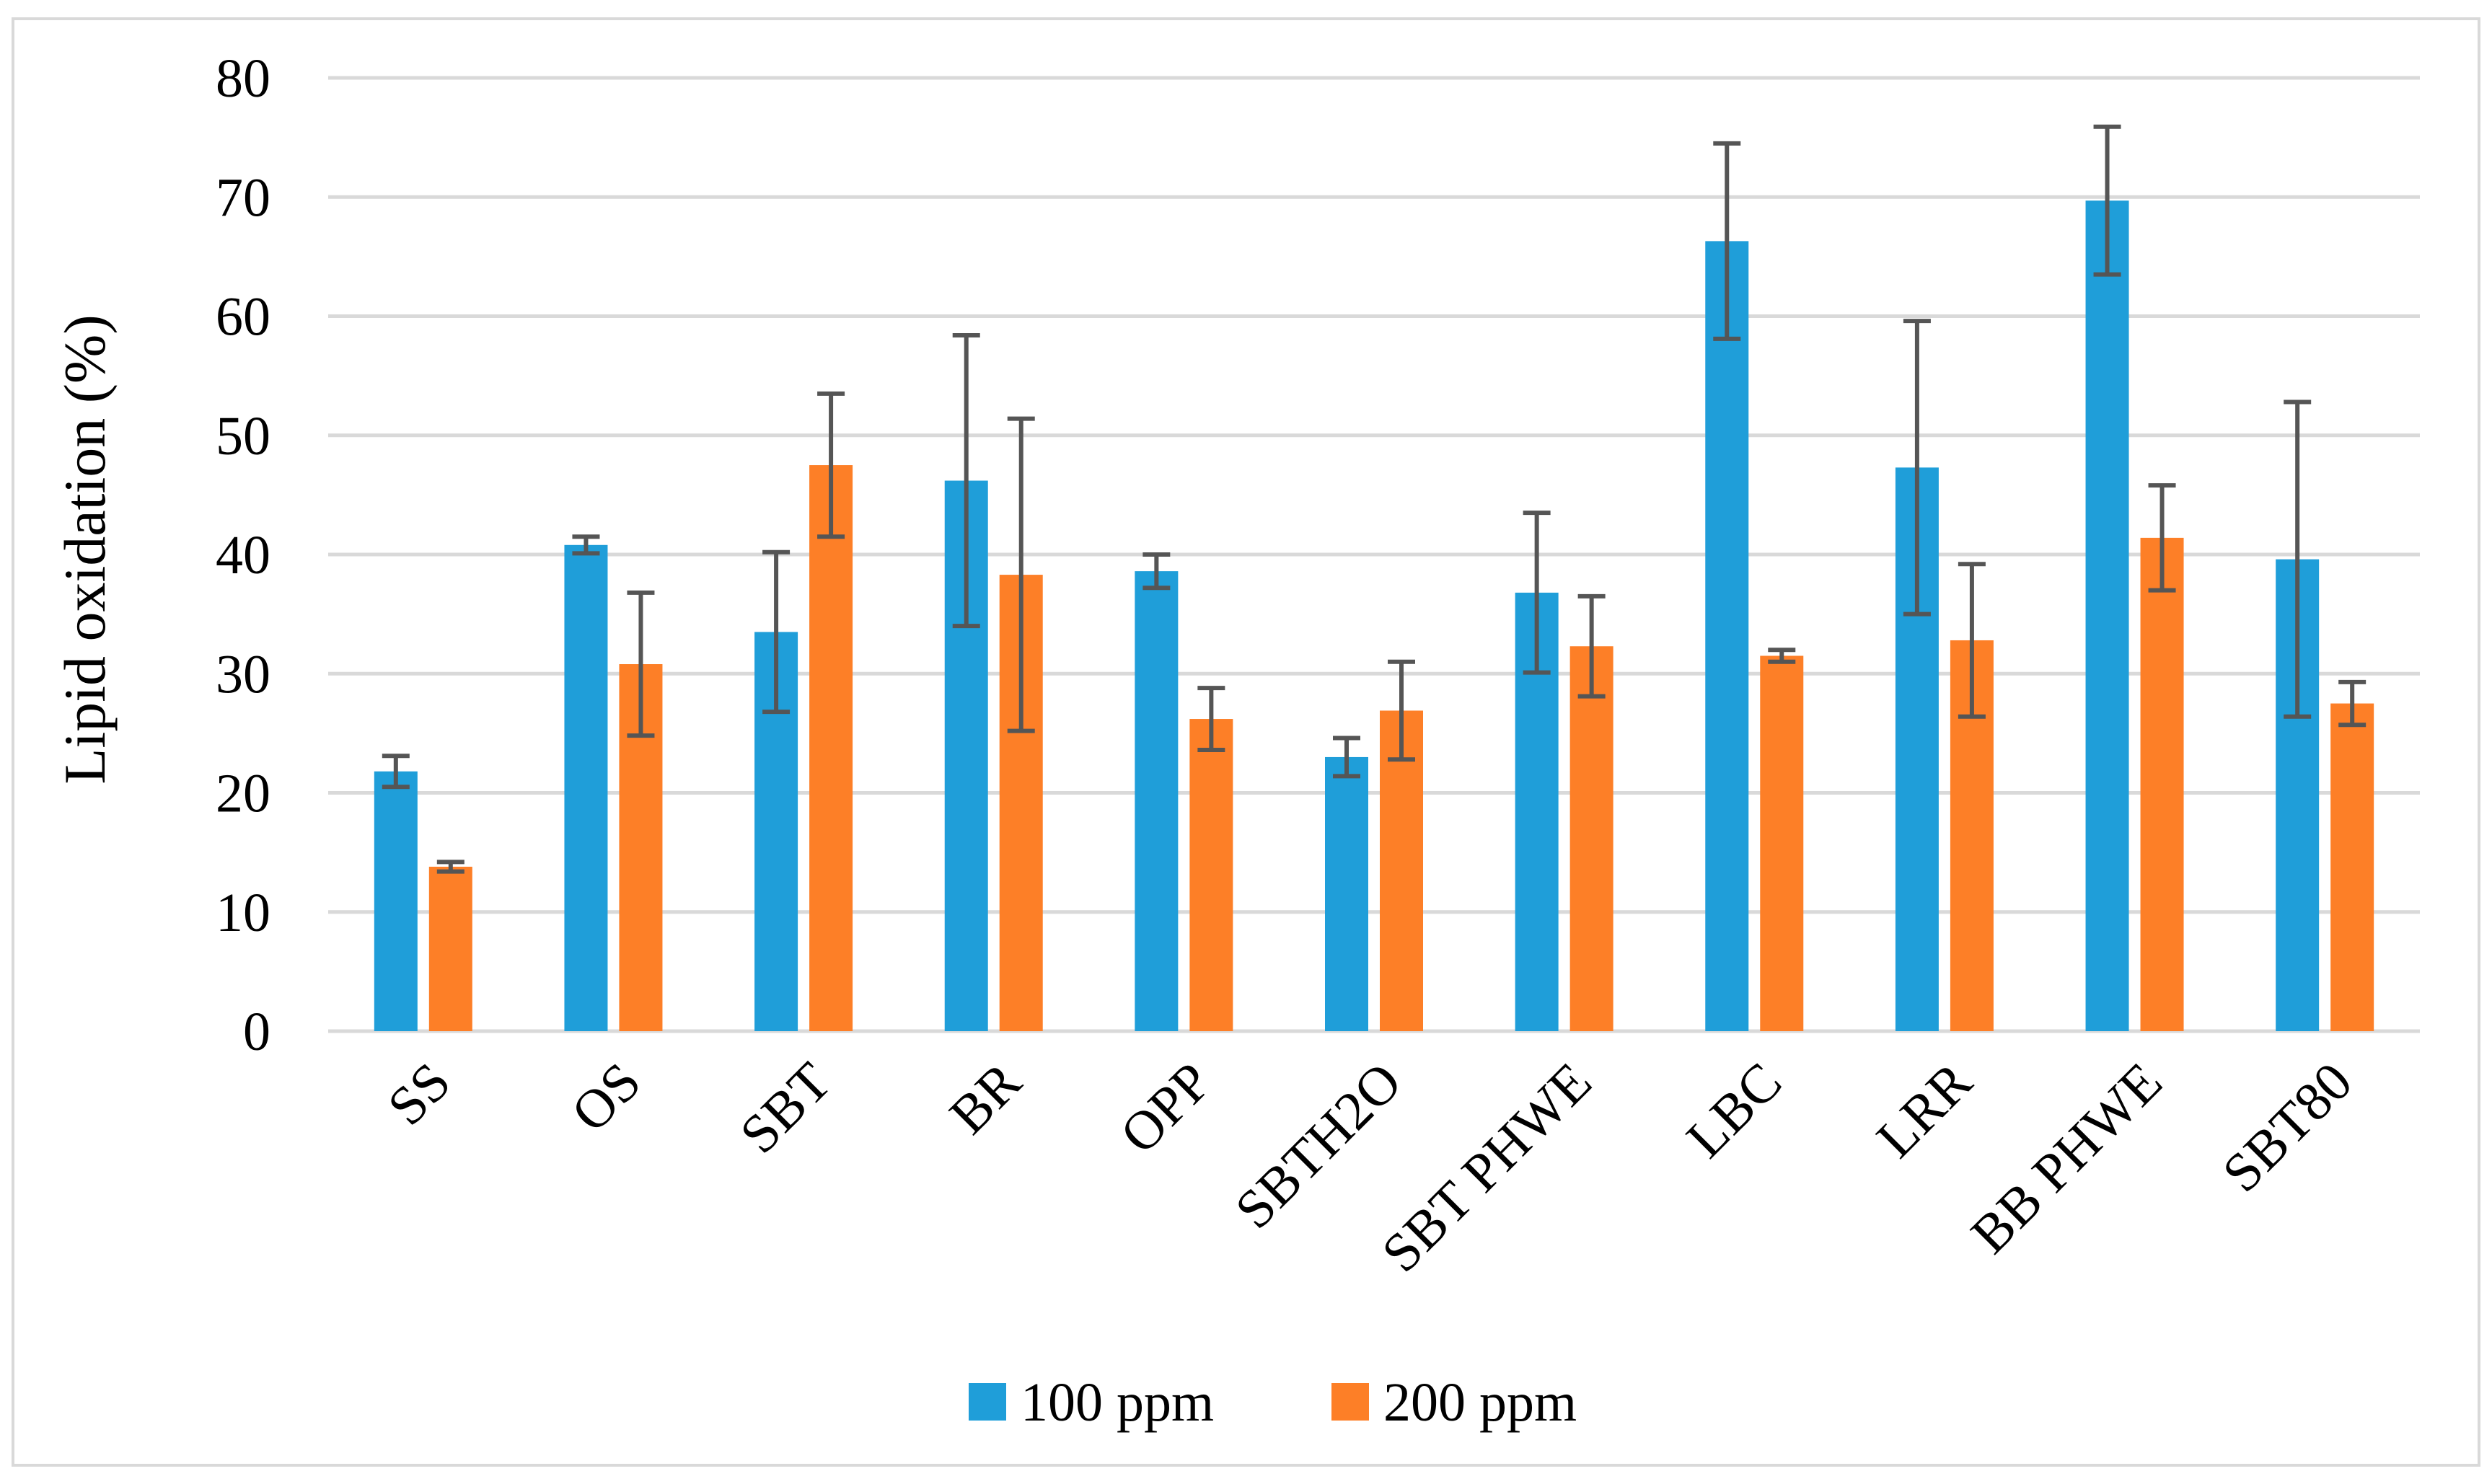  What do you see at coordinates (1273, 1402) in the screenshot?
I see `legend: 100 ppm 200 ppm` at bounding box center [1273, 1402].